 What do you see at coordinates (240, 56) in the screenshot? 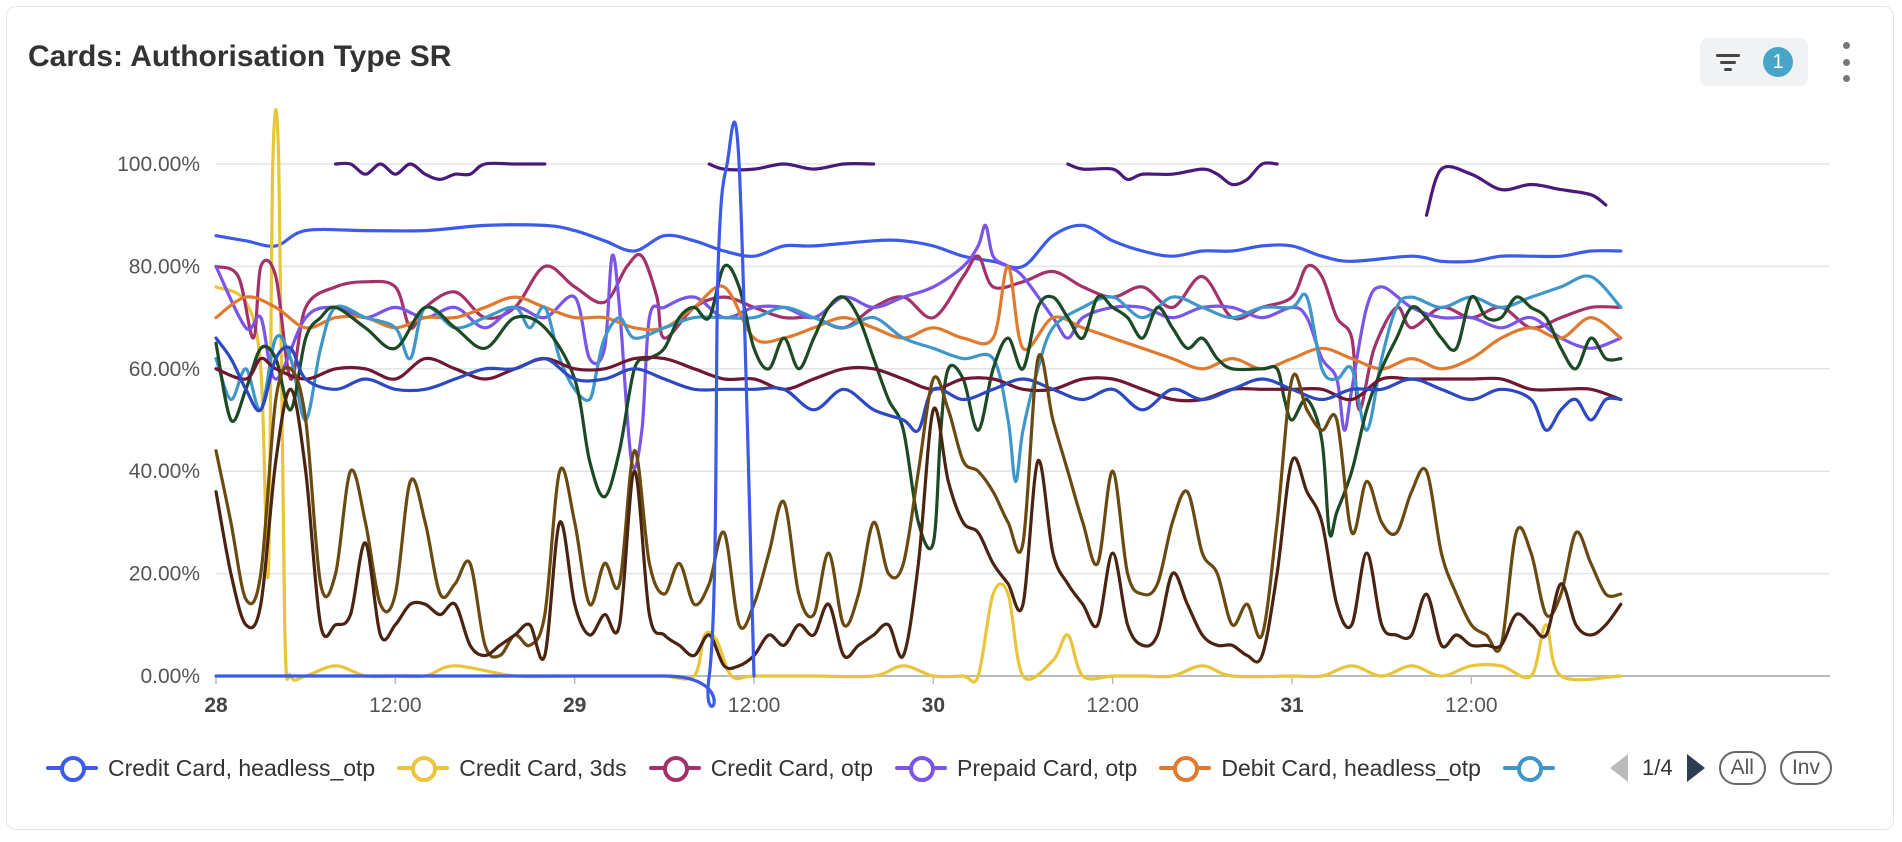
I see `widget-title: Cards: Authorisation Type SR` at bounding box center [240, 56].